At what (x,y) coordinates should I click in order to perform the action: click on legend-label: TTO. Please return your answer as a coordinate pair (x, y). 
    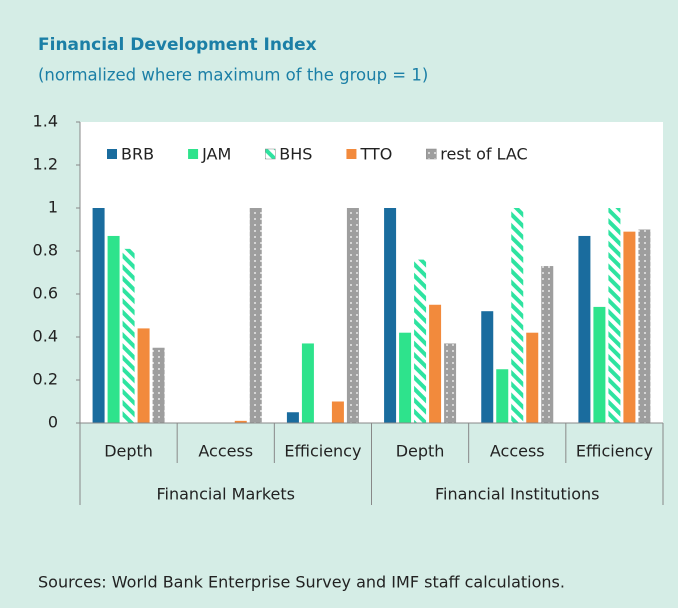
    Looking at the image, I should click on (375, 154).